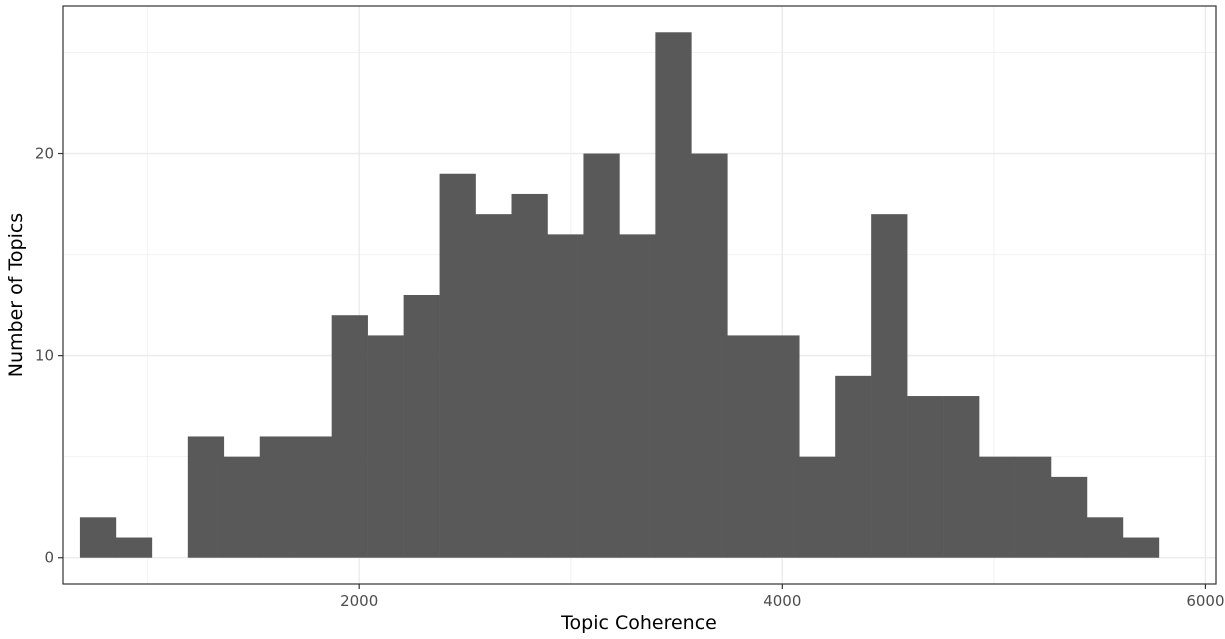 This screenshot has height=639, width=1225. What do you see at coordinates (638, 623) in the screenshot?
I see `x-axis-title: Topic Coherence` at bounding box center [638, 623].